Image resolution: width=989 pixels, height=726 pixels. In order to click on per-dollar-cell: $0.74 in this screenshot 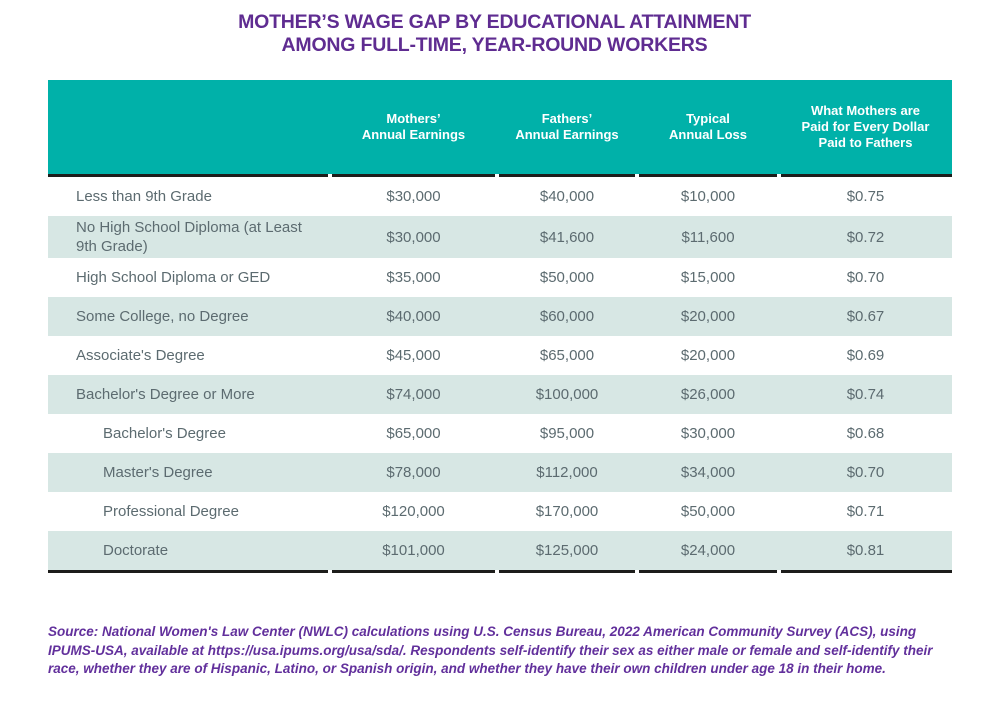, I will do `click(865, 394)`.